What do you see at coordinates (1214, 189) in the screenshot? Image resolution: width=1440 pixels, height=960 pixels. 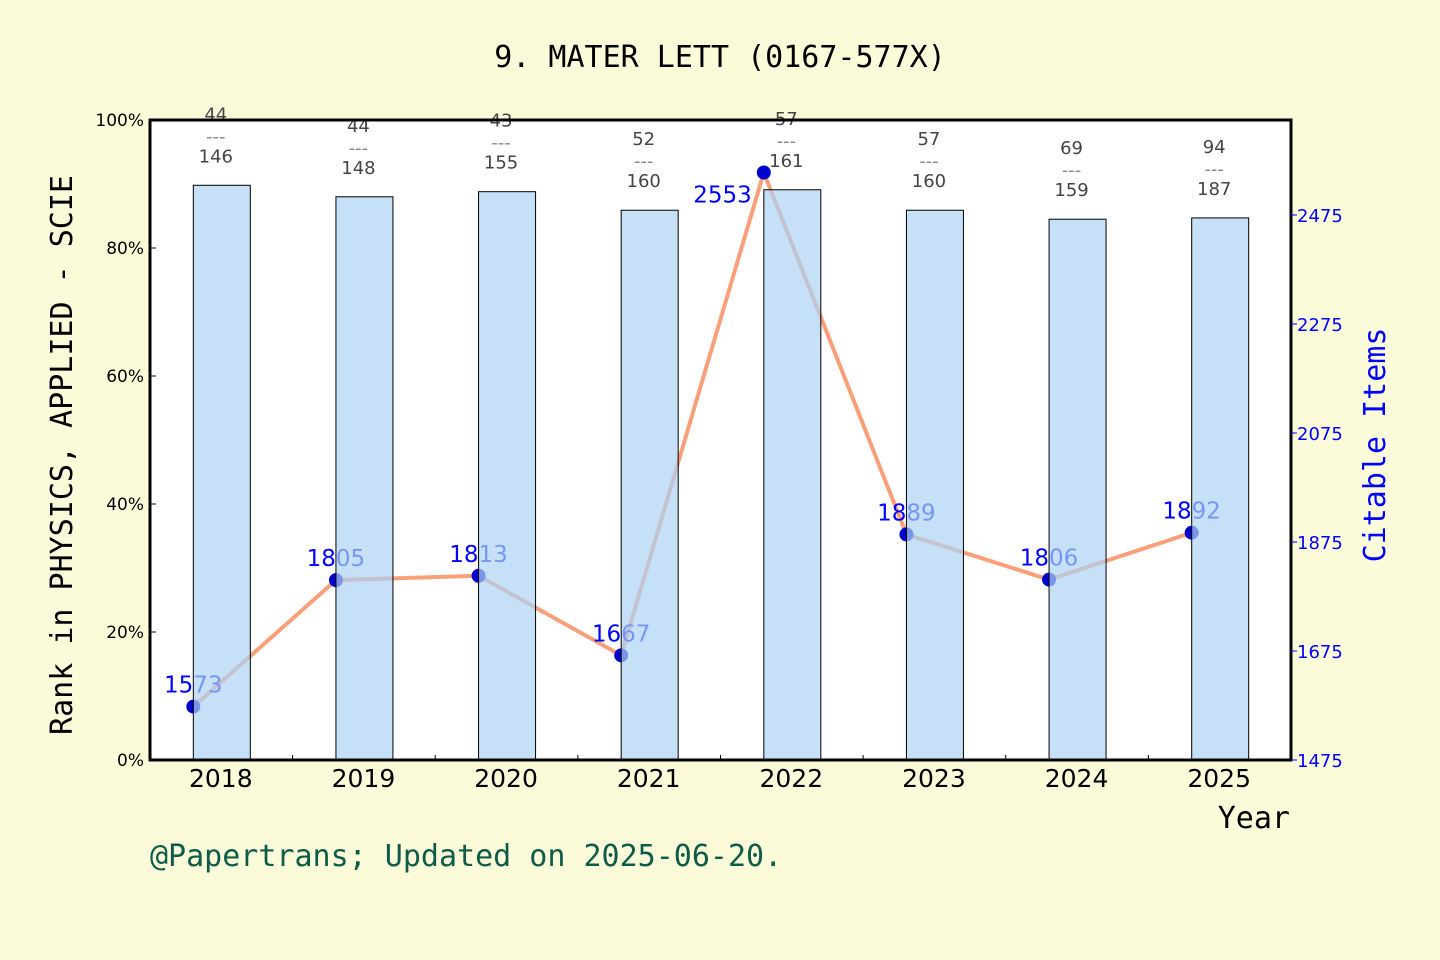 I see `bar-total-label: 187` at bounding box center [1214, 189].